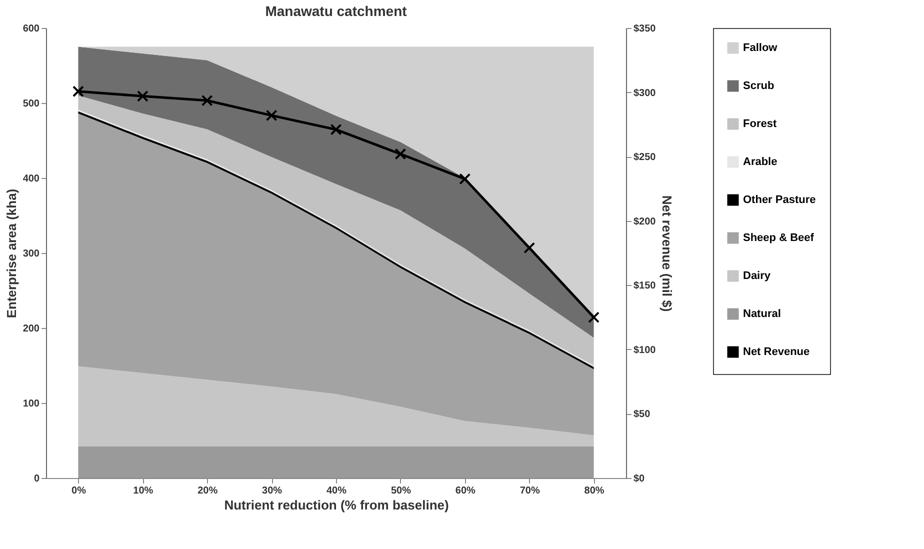  What do you see at coordinates (645, 286) in the screenshot?
I see `y2-tick-label: $150` at bounding box center [645, 286].